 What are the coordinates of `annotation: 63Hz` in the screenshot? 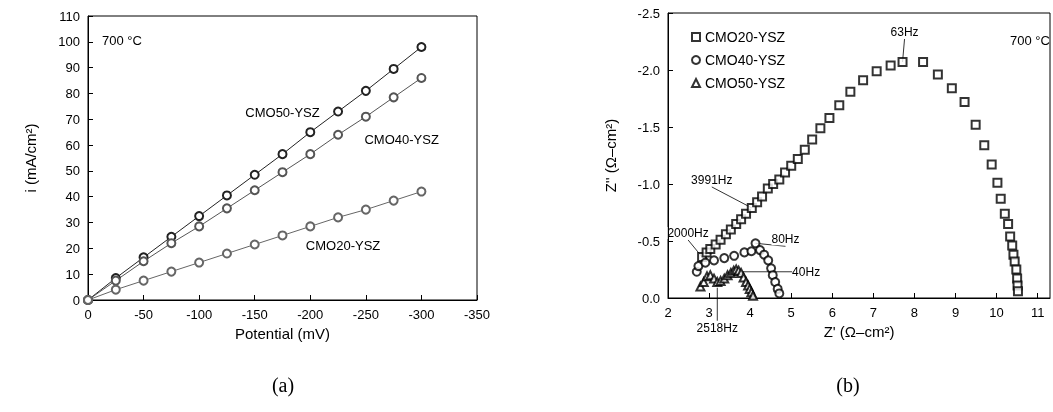 It's located at (904, 32).